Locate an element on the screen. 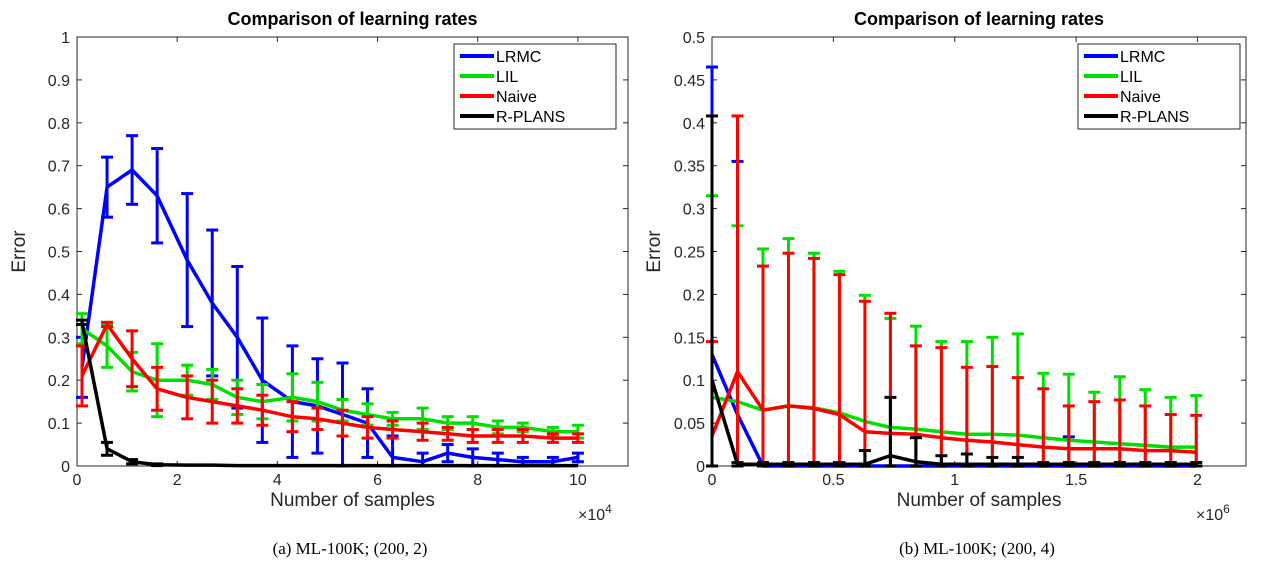 Image resolution: width=1263 pixels, height=576 pixels. series-naive is located at coordinates (330, 382).